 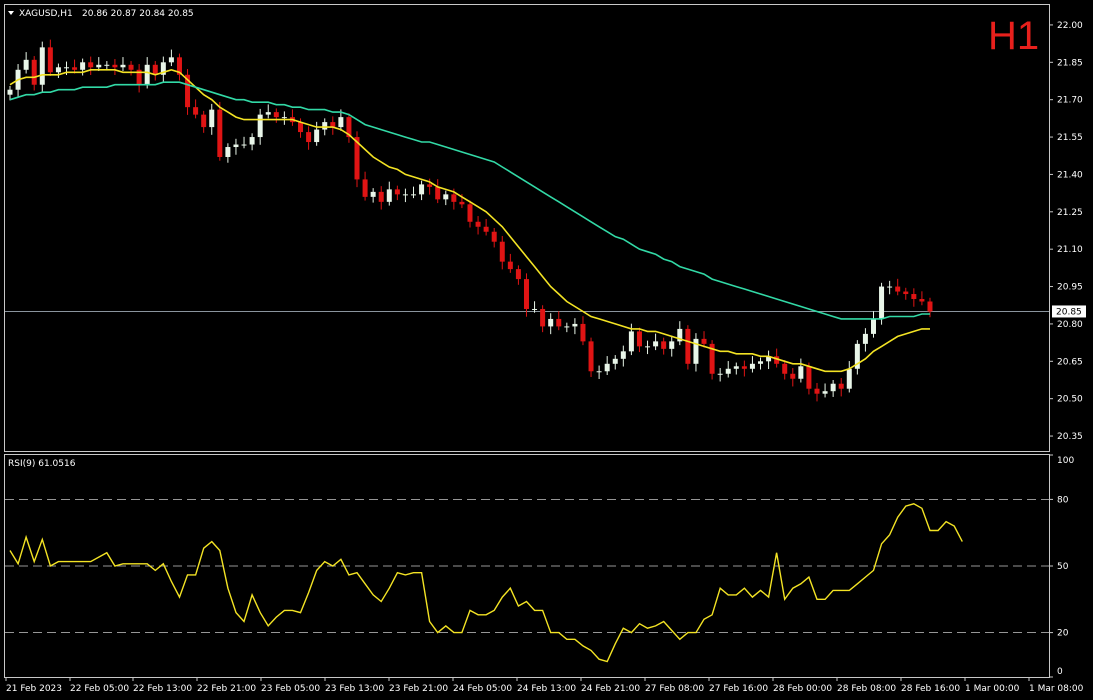 What do you see at coordinates (162, 689) in the screenshot?
I see `time-tick-label: 22 Feb 13:00` at bounding box center [162, 689].